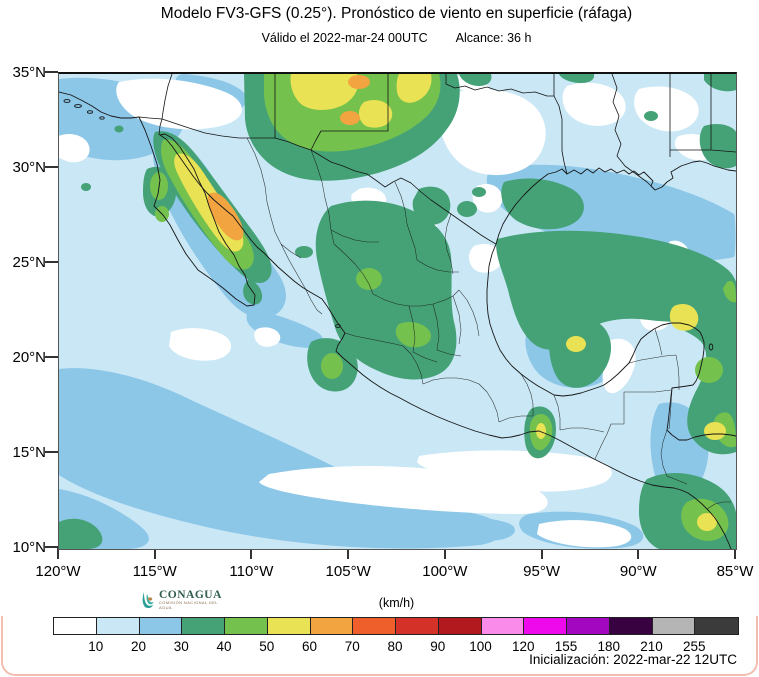  I want to click on legend-tick-label: 50, so click(267, 646).